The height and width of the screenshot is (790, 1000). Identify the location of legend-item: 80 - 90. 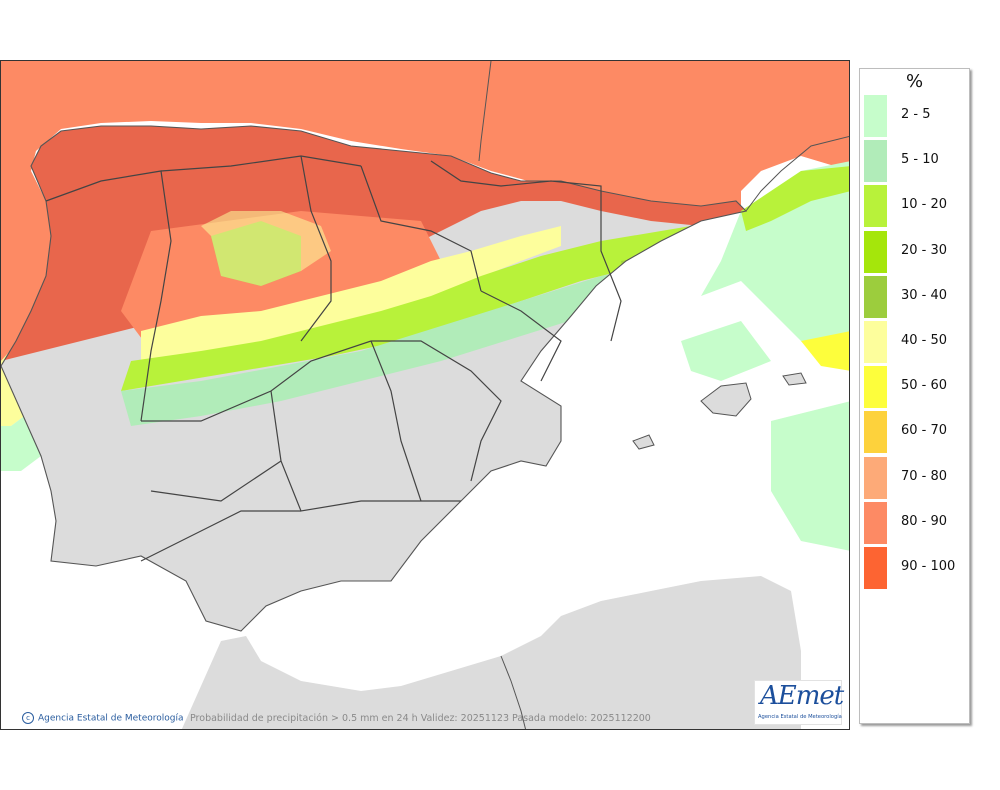
(916, 522).